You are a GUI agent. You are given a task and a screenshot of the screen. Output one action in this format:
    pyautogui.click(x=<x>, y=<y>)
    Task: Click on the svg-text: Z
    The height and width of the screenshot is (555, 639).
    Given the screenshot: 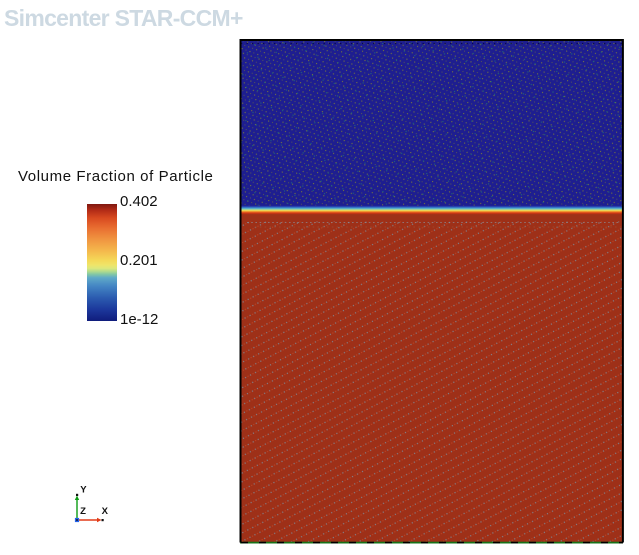 What is the action you would take?
    pyautogui.click(x=83, y=511)
    